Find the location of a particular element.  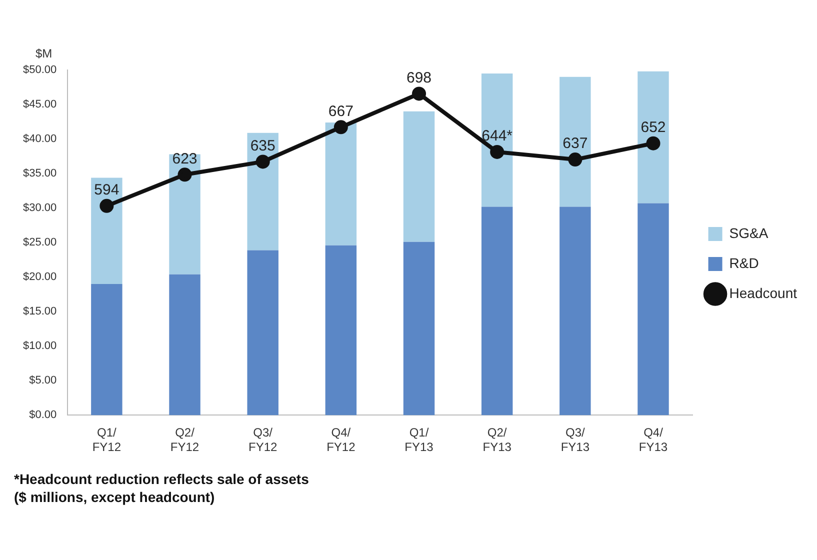

y-tick-label: $15.00 is located at coordinates (39, 312).